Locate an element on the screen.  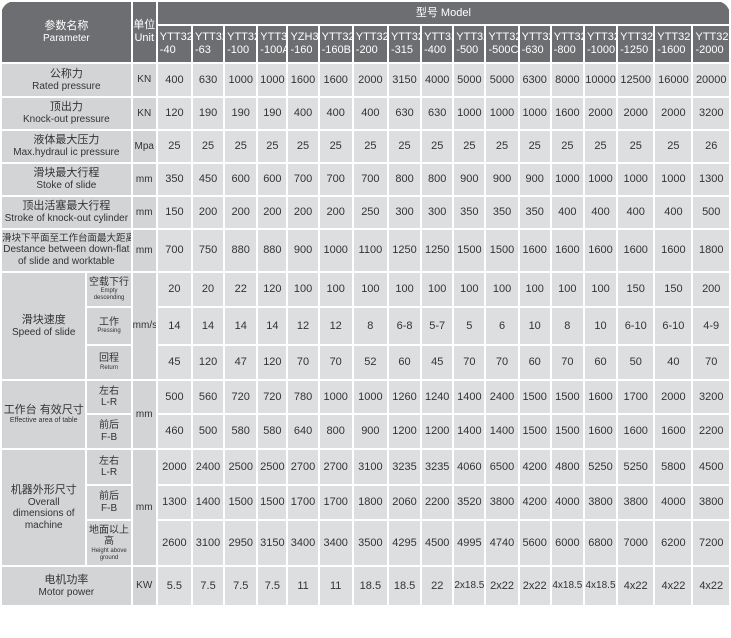
value-cell: 6-10 is located at coordinates (636, 326).